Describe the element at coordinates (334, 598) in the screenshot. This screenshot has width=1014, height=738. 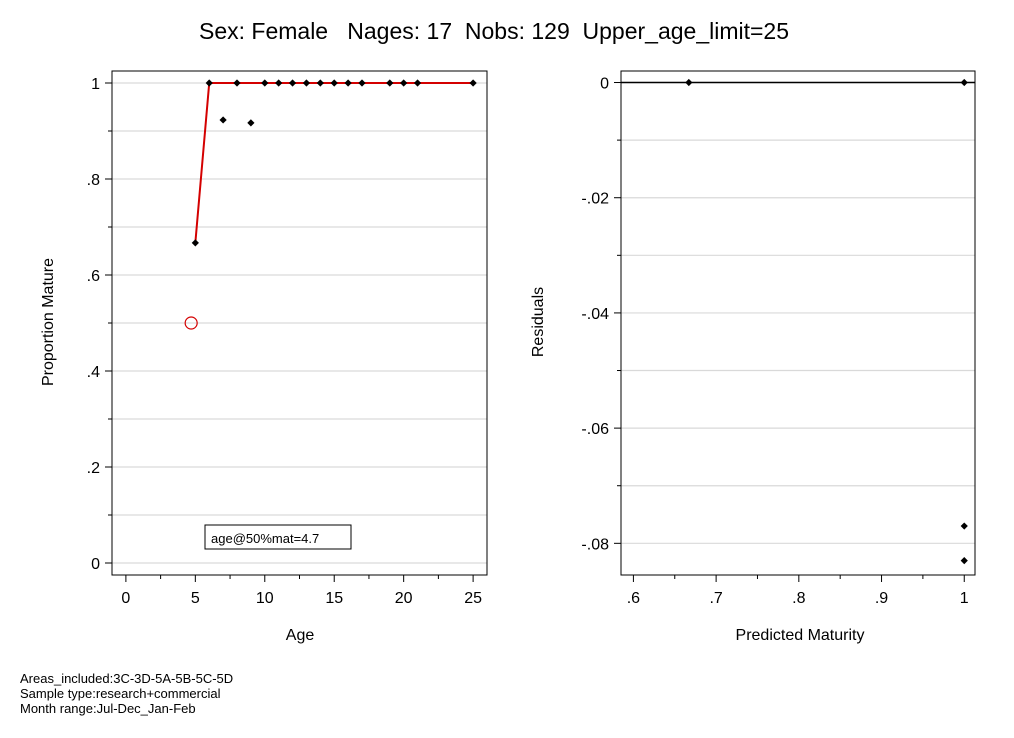
I see `x-tick-label: 15` at that location.